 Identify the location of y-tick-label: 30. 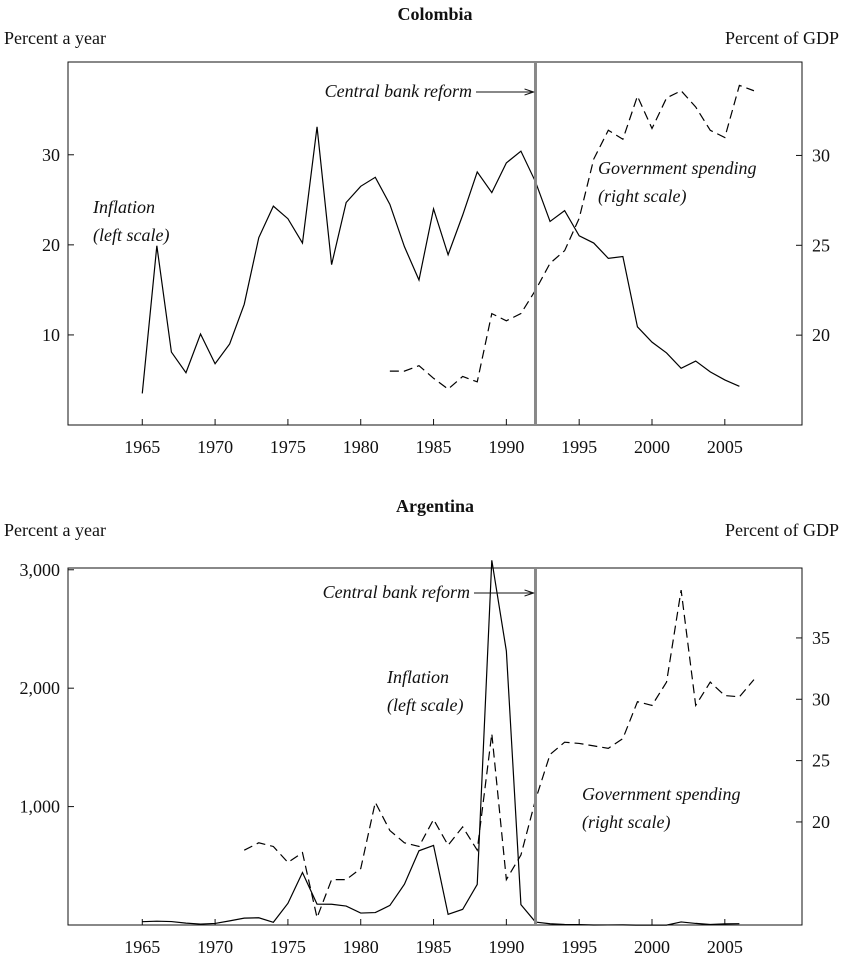
(51, 155).